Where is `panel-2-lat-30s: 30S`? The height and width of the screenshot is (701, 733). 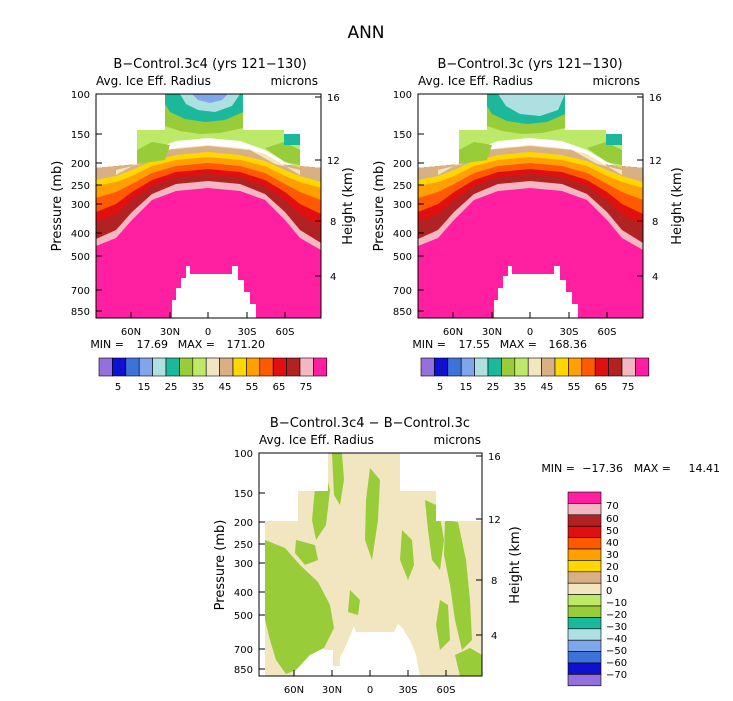
panel-2-lat-30s: 30S is located at coordinates (568, 332).